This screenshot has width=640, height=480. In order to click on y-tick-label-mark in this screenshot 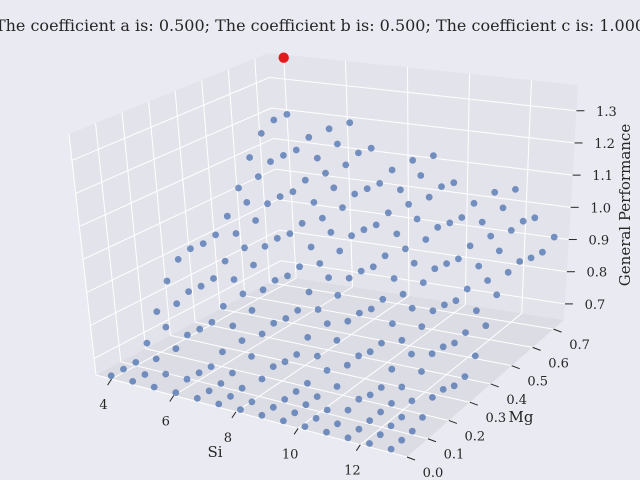, I will do `click(515, 367)`.